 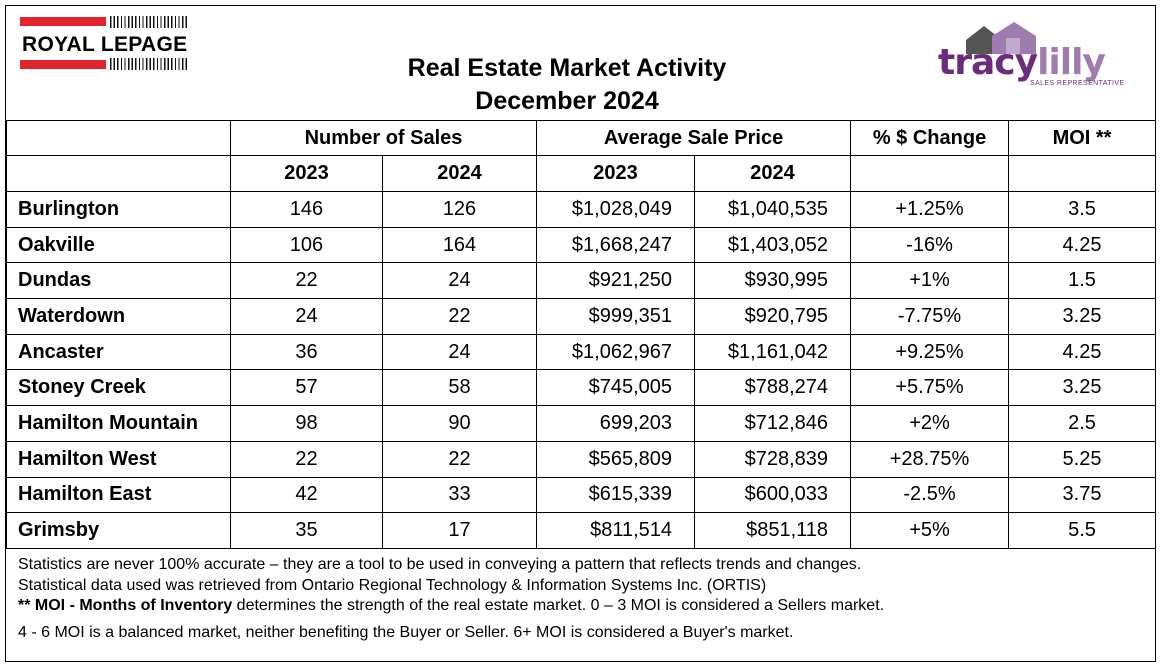 I want to click on price-2024-cell: $851,118, so click(x=773, y=530).